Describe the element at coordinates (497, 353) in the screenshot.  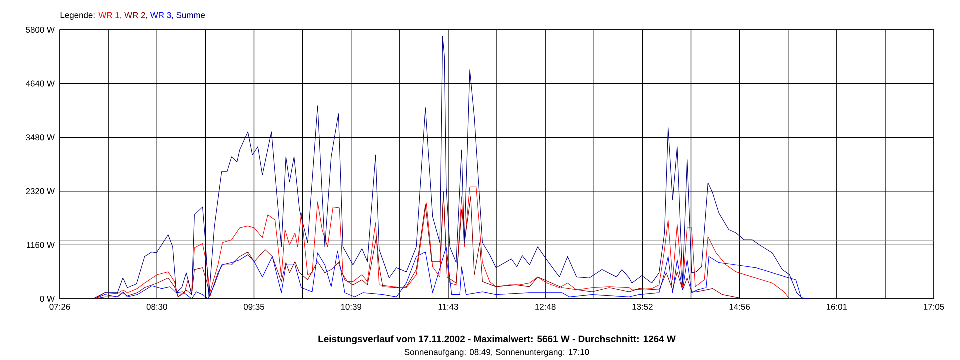
I see `text: Sonnenaufgang: 08:49, Sonnenuntergang: 17:10` at that location.